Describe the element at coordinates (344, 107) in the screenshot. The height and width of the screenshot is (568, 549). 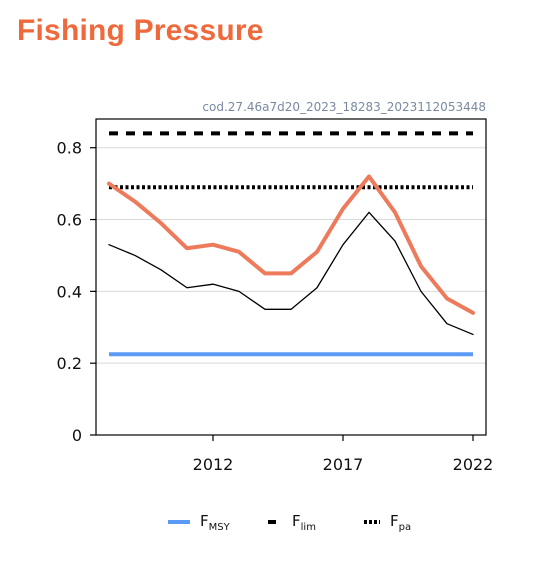
I see `chart-annotation: cod.27.46a7d20_2023_18283_2023112053448` at that location.